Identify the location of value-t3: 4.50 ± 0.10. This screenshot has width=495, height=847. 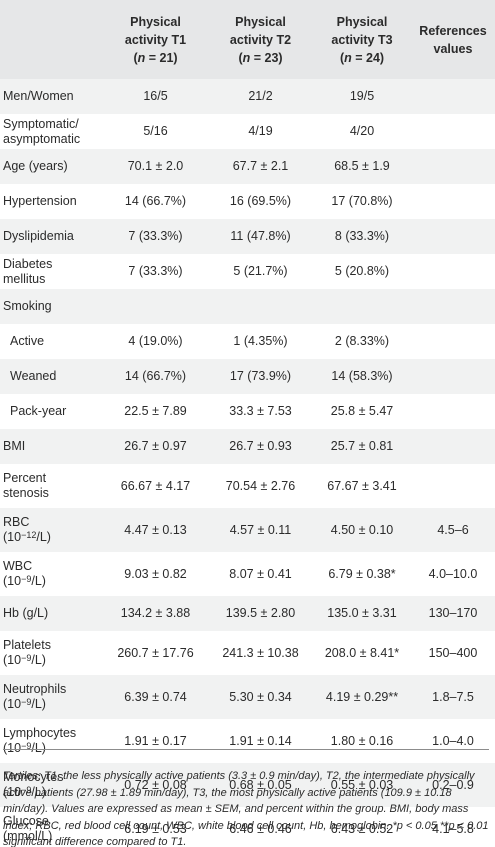
(362, 530).